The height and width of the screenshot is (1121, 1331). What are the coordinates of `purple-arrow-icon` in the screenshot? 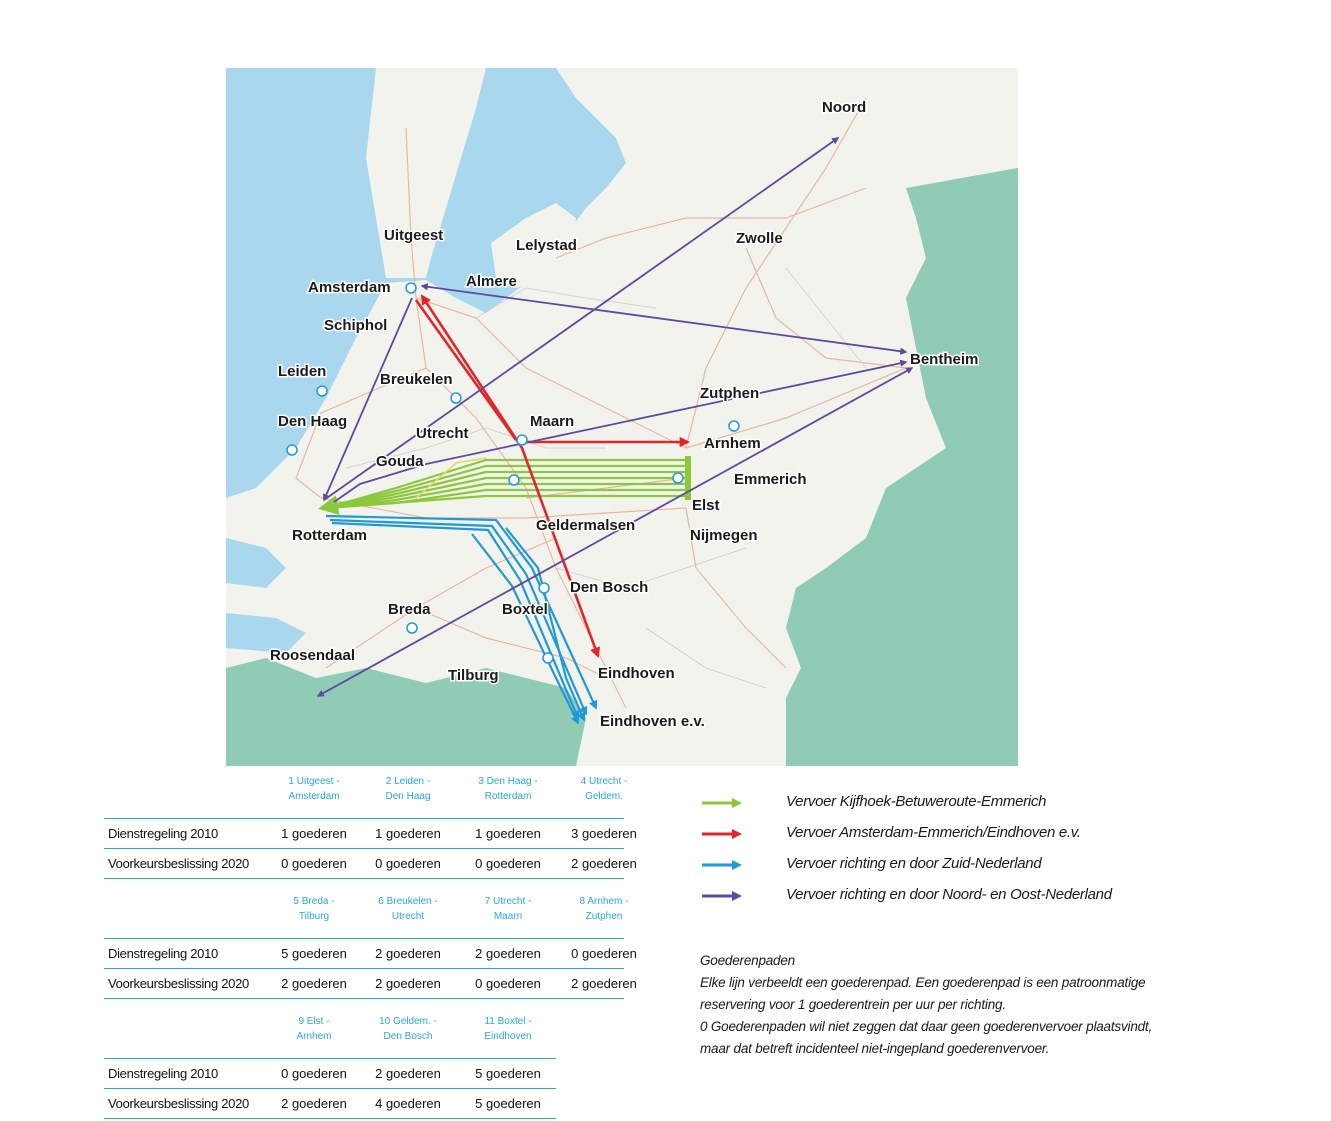 It's located at (722, 896).